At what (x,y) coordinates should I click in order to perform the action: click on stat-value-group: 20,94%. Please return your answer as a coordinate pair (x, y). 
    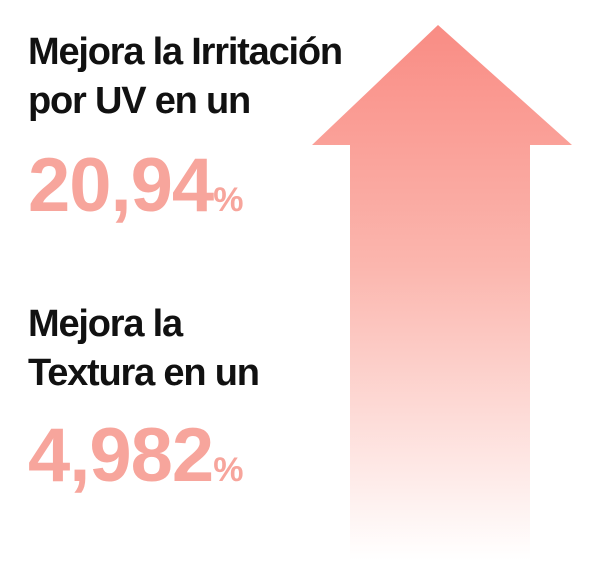
    Looking at the image, I should click on (135, 186).